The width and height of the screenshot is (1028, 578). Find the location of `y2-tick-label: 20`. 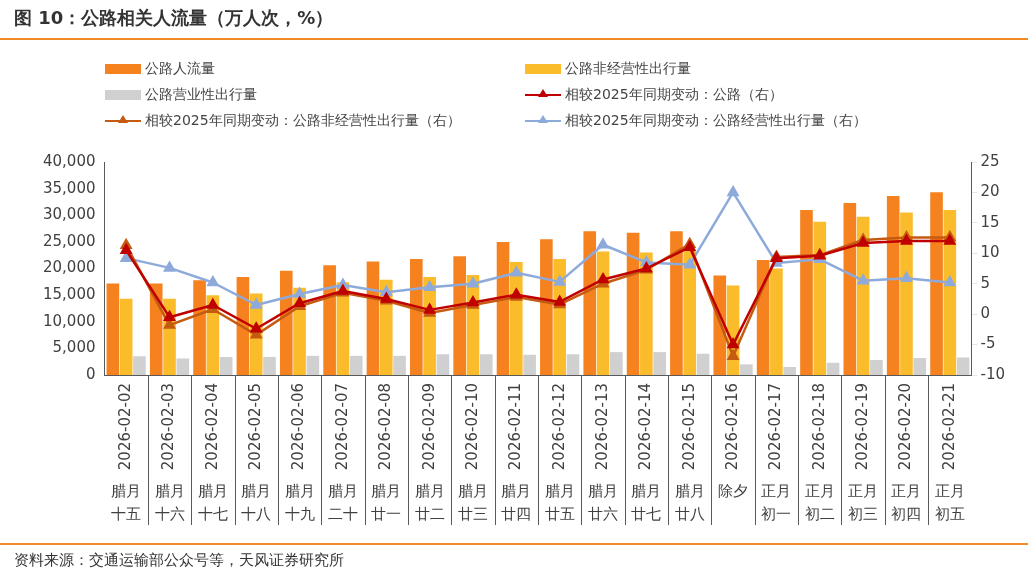

y2-tick-label: 20 is located at coordinates (990, 191).